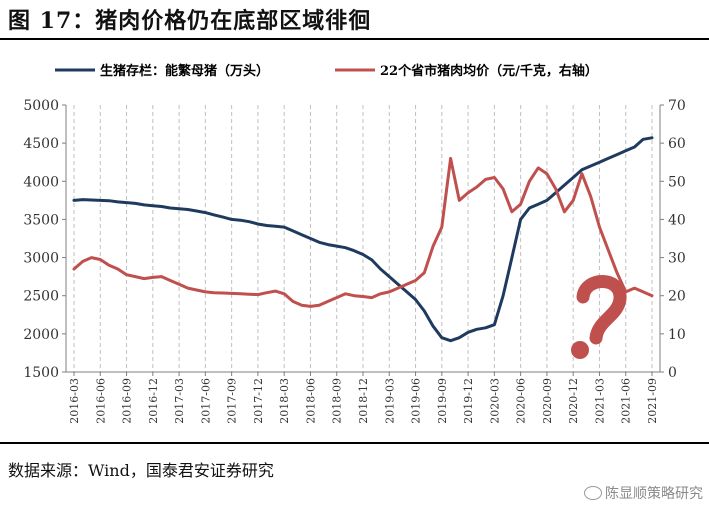  What do you see at coordinates (153, 401) in the screenshot?
I see `x-tick-label: 2016-12` at bounding box center [153, 401].